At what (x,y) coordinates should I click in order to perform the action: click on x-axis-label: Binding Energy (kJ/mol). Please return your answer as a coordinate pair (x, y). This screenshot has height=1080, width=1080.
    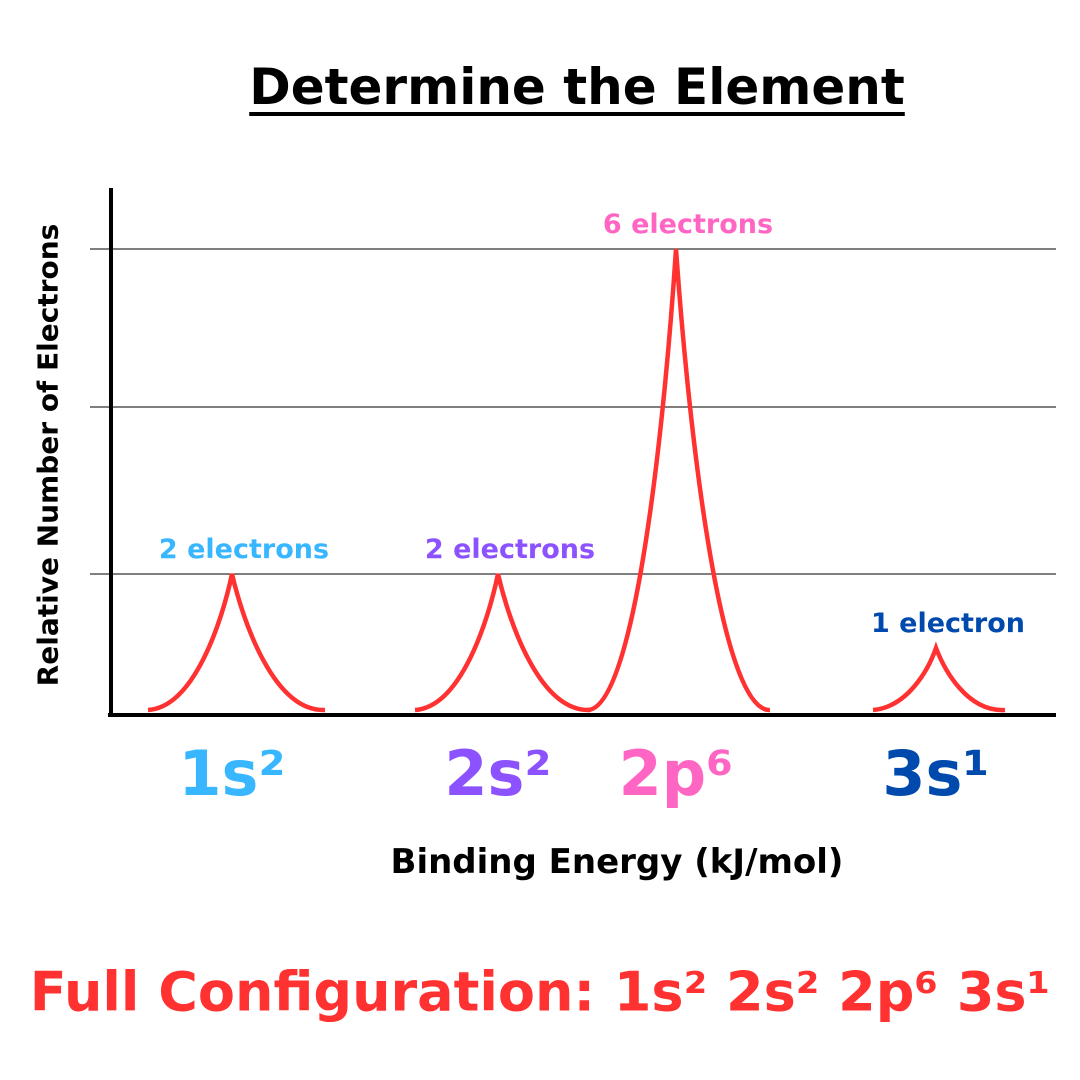
    Looking at the image, I should click on (617, 862).